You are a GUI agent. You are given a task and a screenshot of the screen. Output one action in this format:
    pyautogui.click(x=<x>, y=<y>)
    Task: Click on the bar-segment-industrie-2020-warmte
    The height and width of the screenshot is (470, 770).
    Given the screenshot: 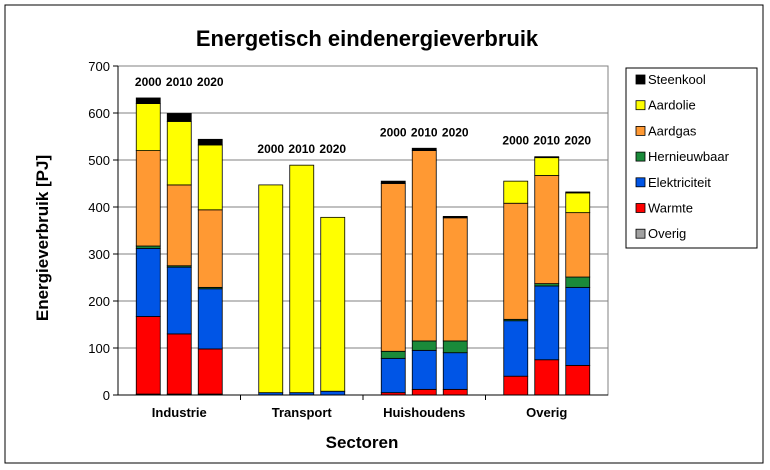 What is the action you would take?
    pyautogui.click(x=210, y=371)
    